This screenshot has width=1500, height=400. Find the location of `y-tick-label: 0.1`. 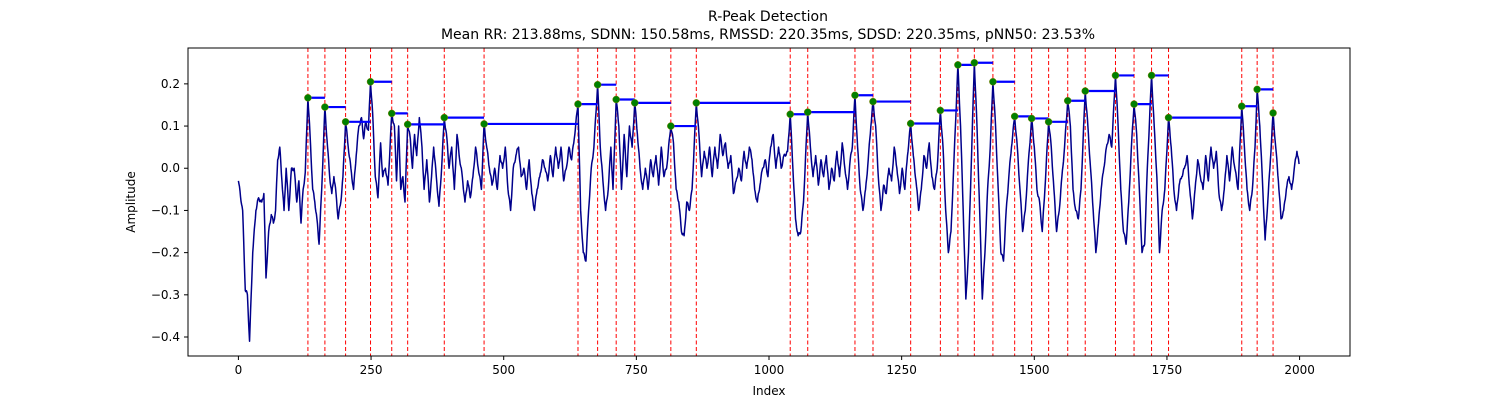

y-tick-label: 0.1 is located at coordinates (170, 126).